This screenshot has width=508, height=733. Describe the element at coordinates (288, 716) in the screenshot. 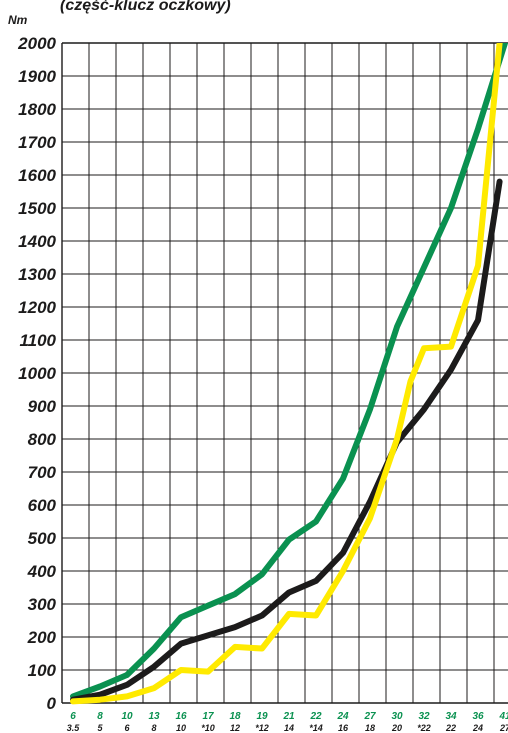

I see `x-tick-label-top: 21` at that location.